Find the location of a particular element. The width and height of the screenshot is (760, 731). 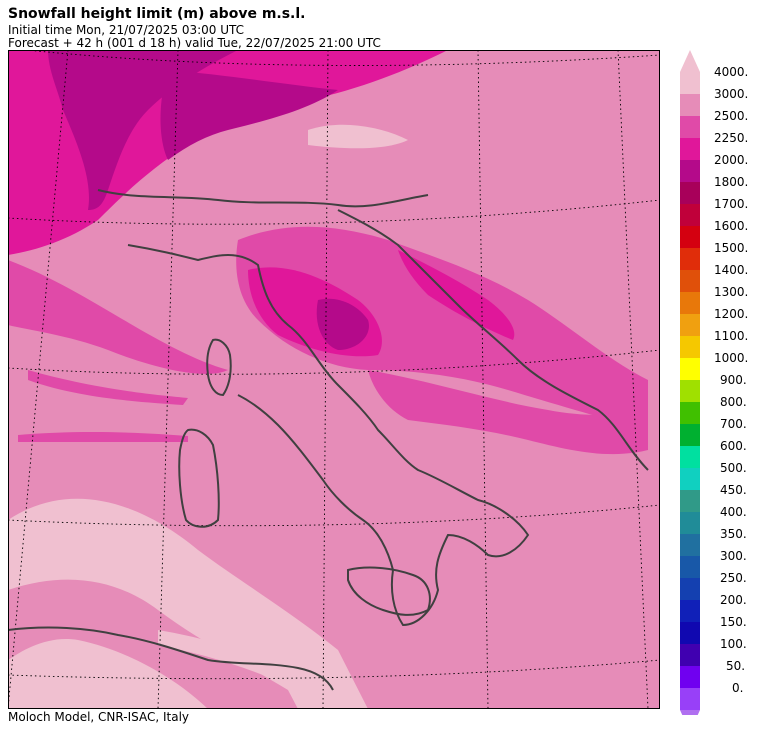

legend-label: 1700. is located at coordinates (731, 204).